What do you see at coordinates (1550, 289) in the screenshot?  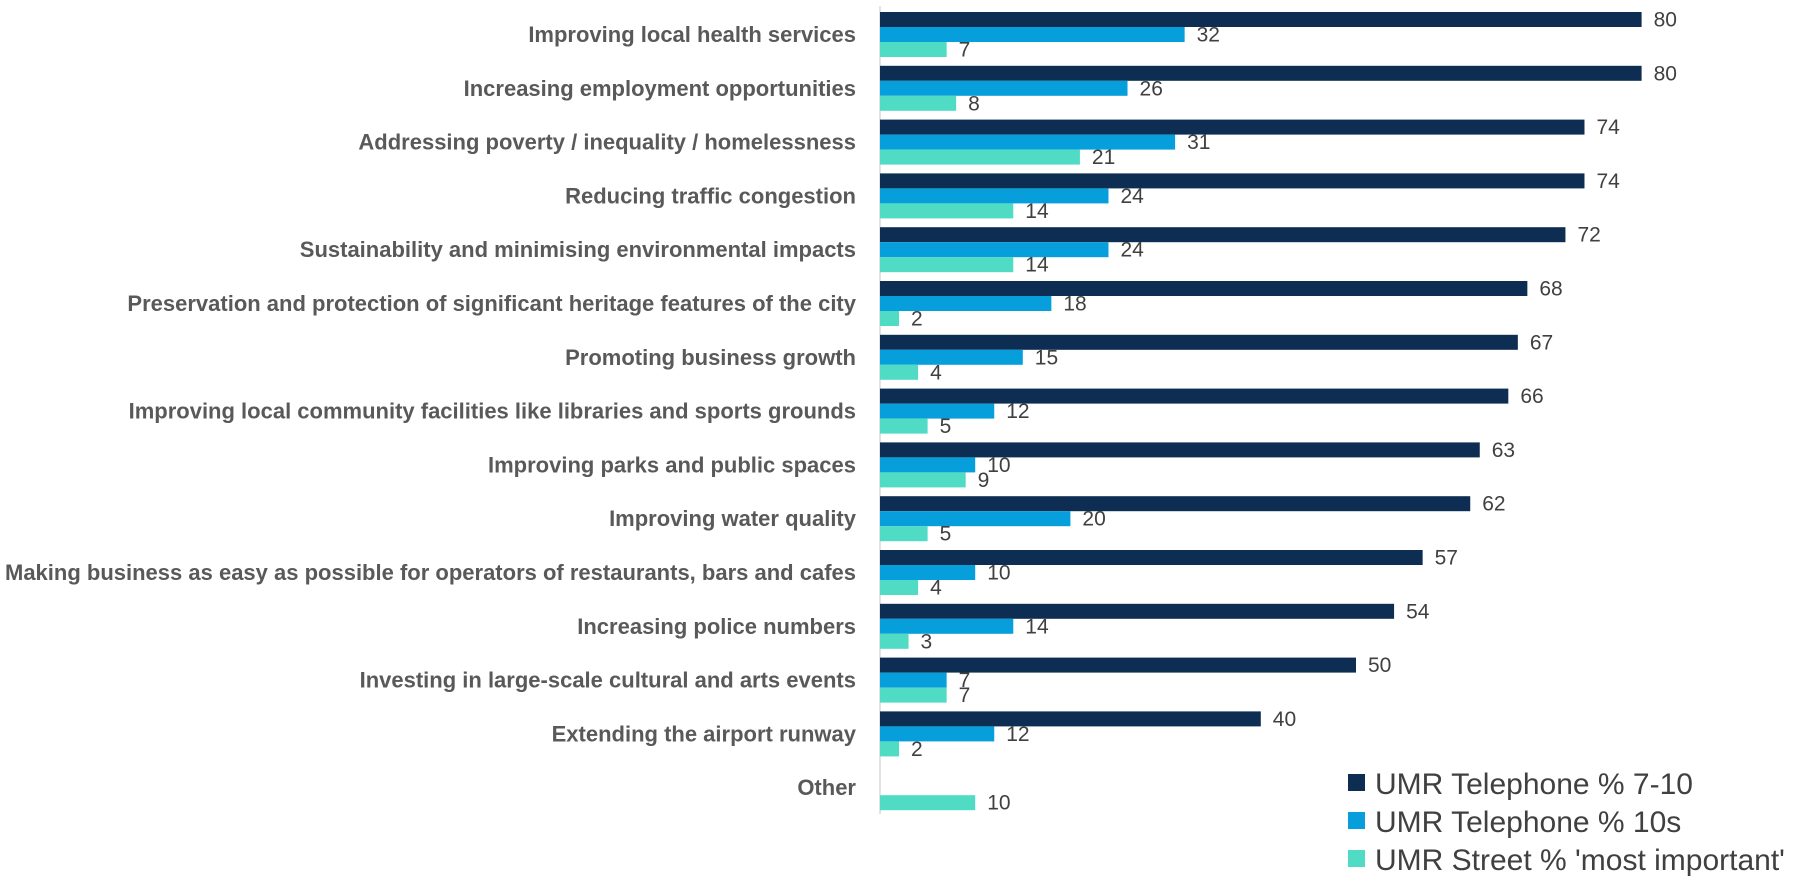 I see `data-label: 68` at bounding box center [1550, 289].